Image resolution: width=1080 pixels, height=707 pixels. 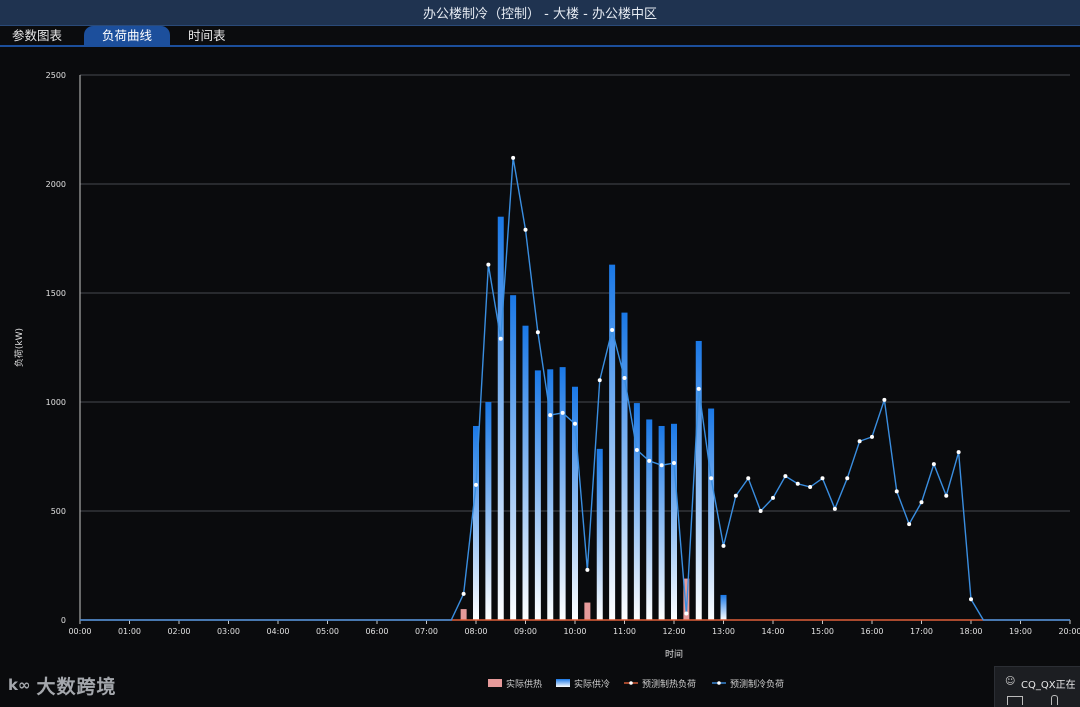 I want to click on user-status-popup: ☺ CQ_QX正在, so click(x=1037, y=686).